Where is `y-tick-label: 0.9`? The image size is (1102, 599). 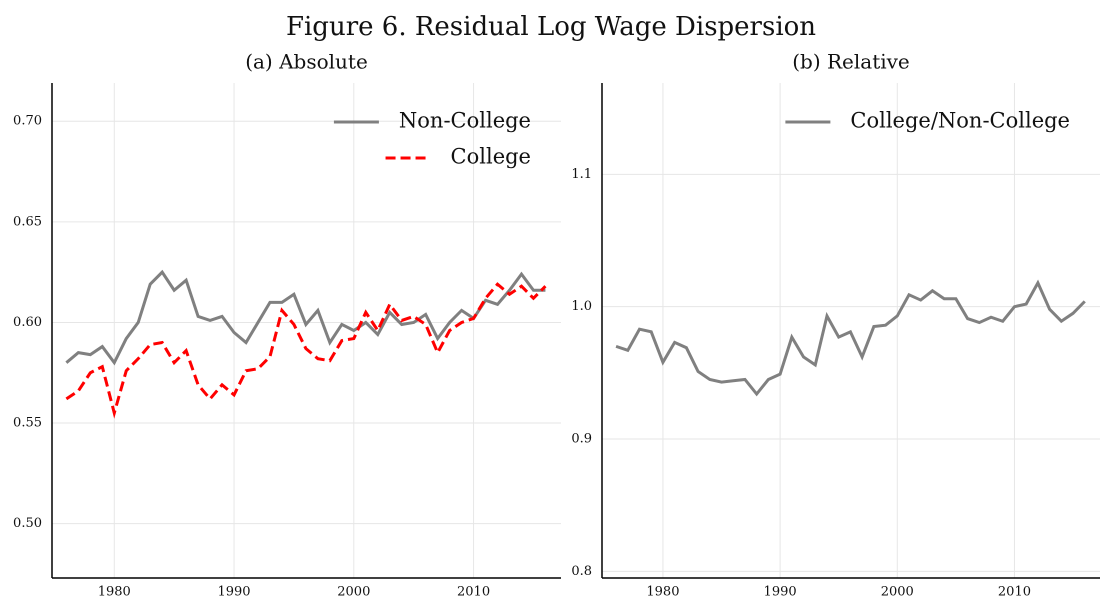 y-tick-label: 0.9 is located at coordinates (581, 439).